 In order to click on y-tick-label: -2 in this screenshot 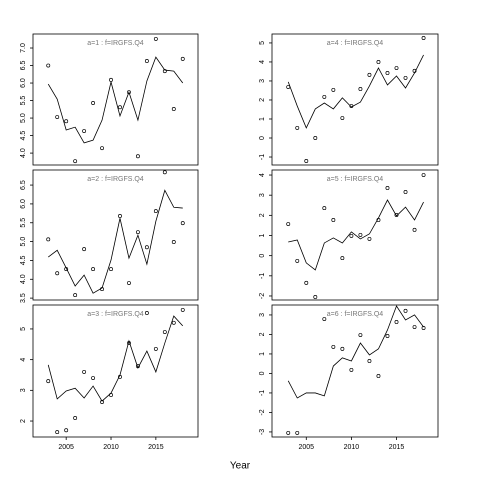, I will do `click(262, 412)`.